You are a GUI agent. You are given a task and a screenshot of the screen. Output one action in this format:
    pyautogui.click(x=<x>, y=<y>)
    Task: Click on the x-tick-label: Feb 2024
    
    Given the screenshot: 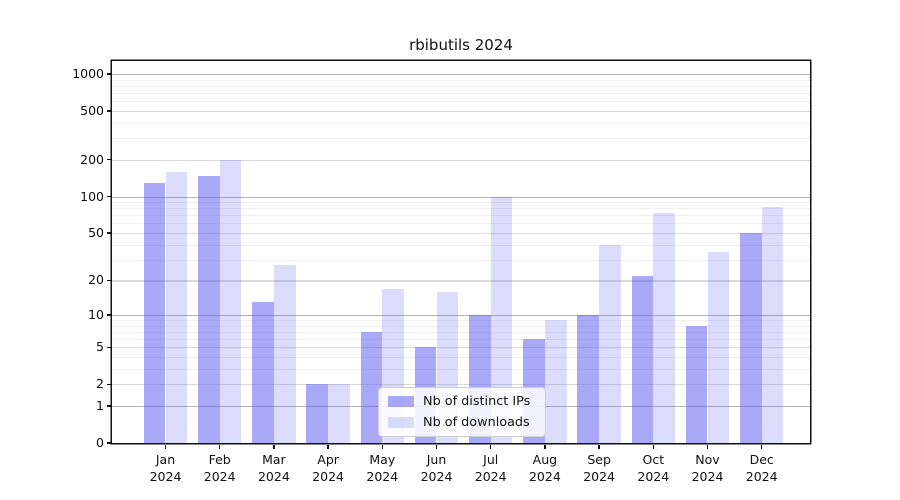 What is the action you would take?
    pyautogui.click(x=219, y=468)
    